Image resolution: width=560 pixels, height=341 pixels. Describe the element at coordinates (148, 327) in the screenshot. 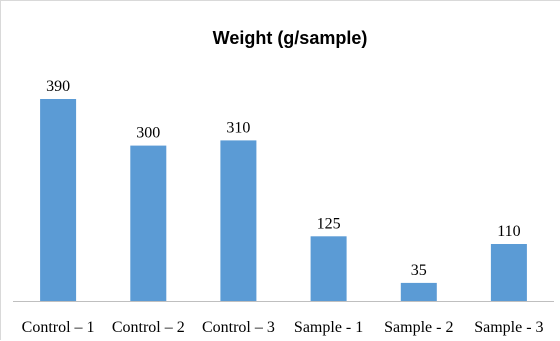

I see `x-tick-label: Control – 2` at that location.